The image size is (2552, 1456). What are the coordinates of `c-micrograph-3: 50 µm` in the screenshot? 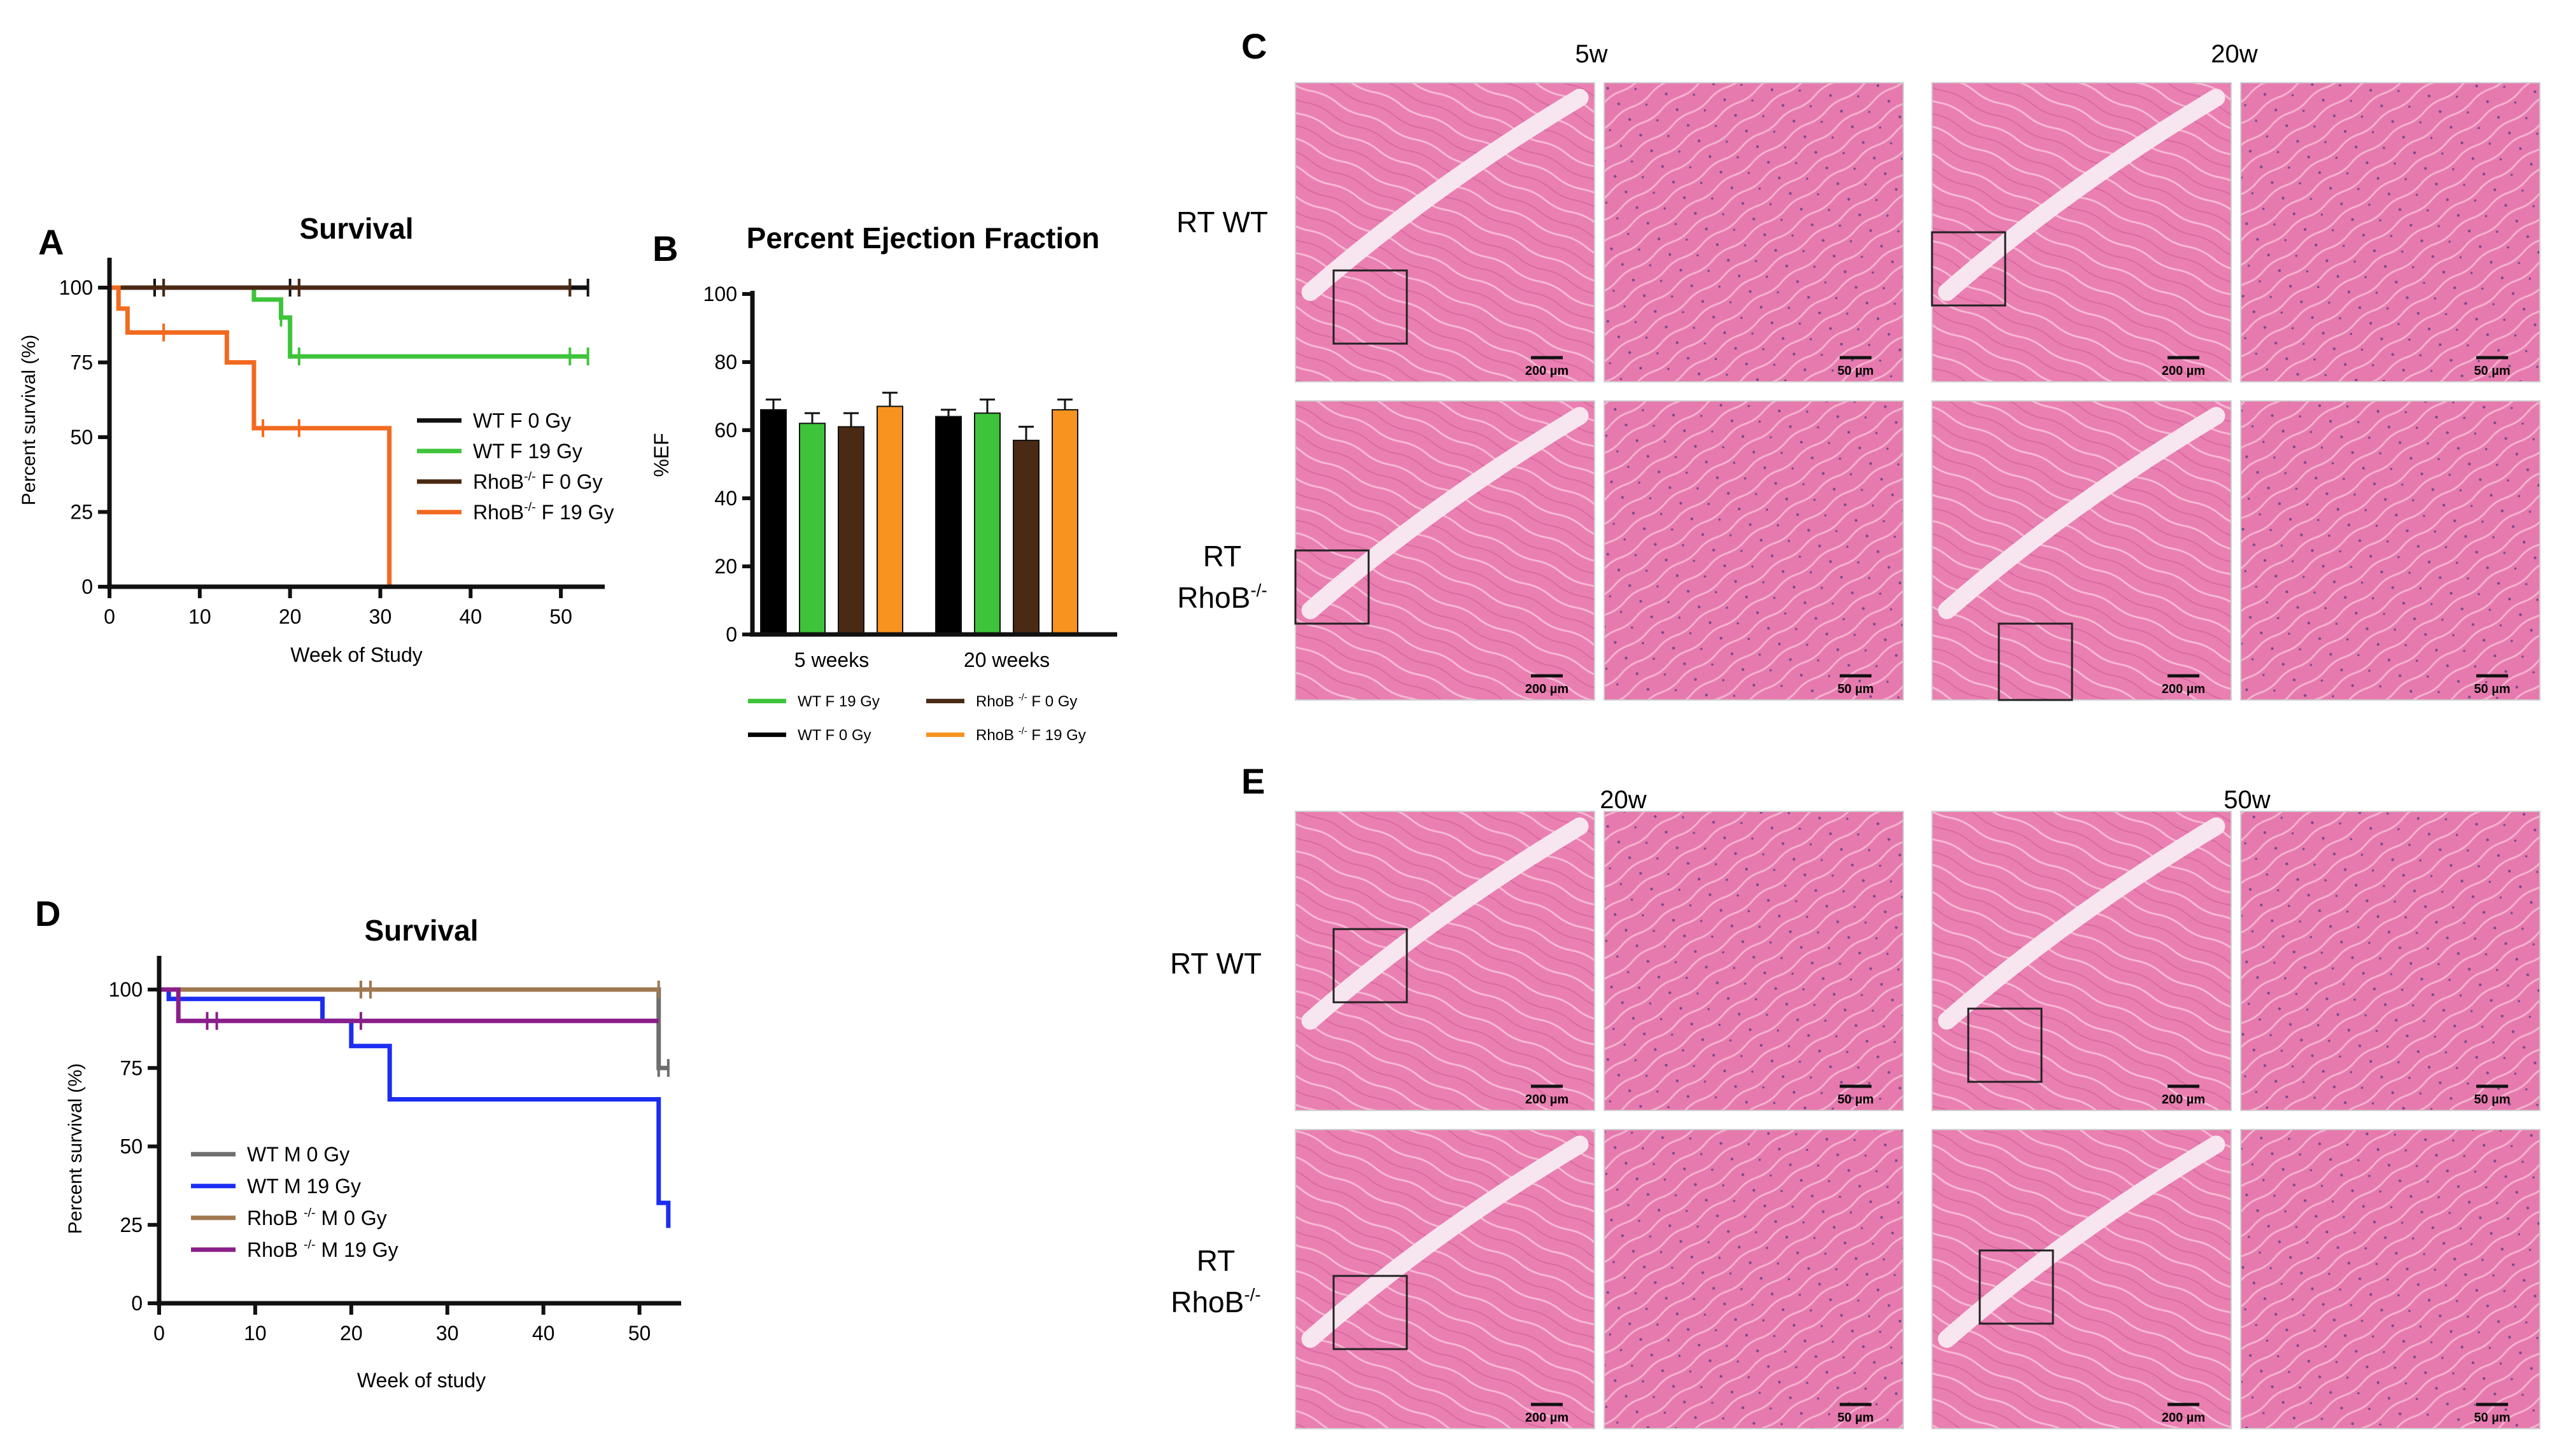 It's located at (2390, 232).